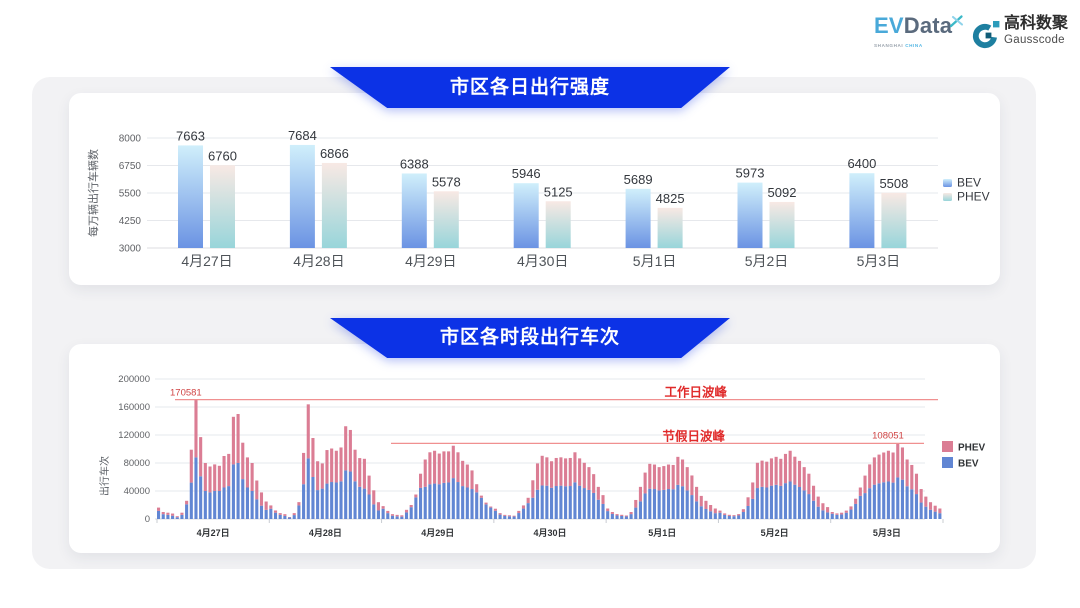 This screenshot has height=608, width=1080. What do you see at coordinates (972, 448) in the screenshot?
I see `legend-label: PHEV` at bounding box center [972, 448].